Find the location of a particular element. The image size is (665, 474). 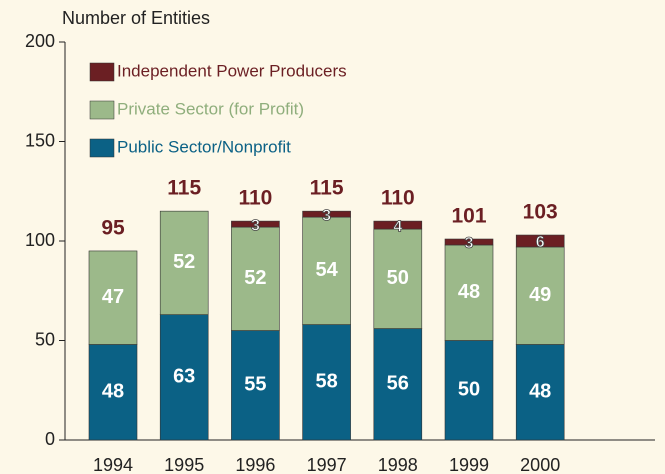

x-tick-label: 1997 is located at coordinates (327, 464).